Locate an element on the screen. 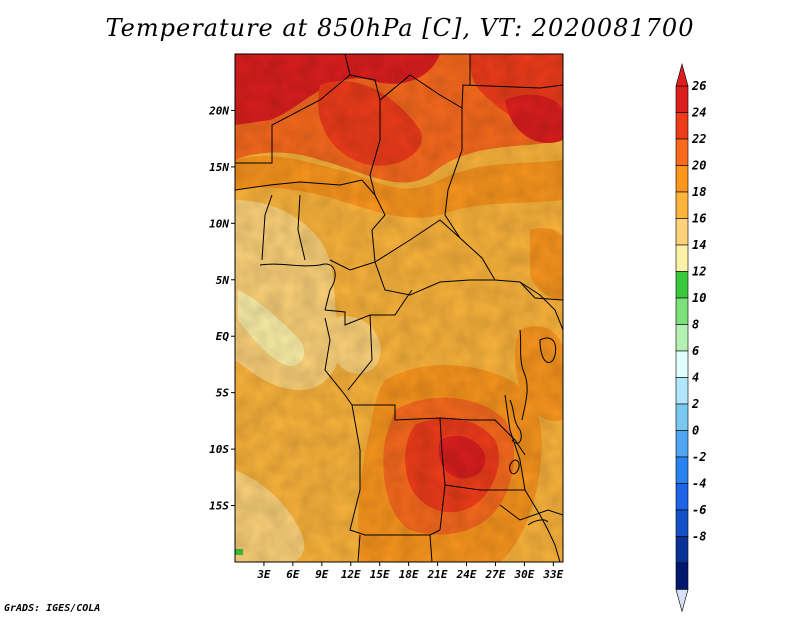 This screenshot has width=800, height=618. grads-credit: GrADS: IGES/COLA is located at coordinates (52, 608).